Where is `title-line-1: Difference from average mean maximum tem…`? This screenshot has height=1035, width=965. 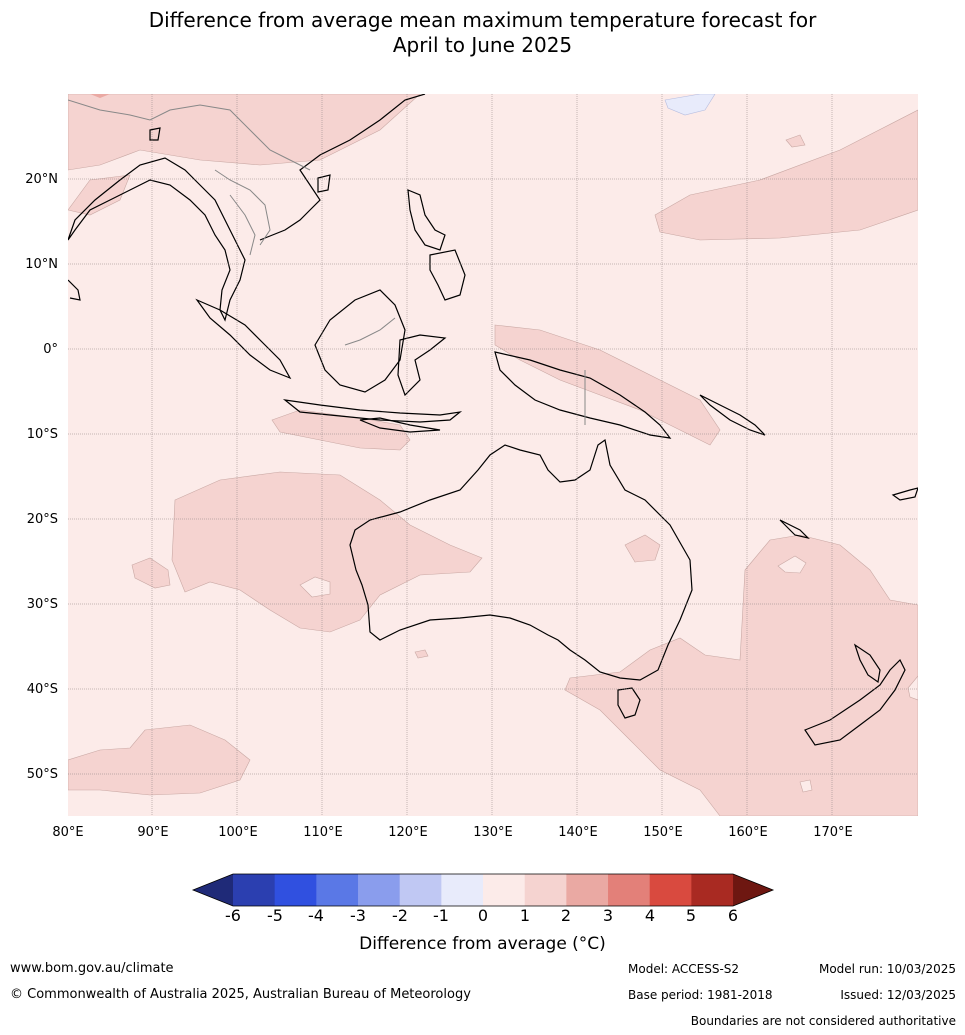
title-line-1: Difference from average mean maximum tem… is located at coordinates (482, 20).